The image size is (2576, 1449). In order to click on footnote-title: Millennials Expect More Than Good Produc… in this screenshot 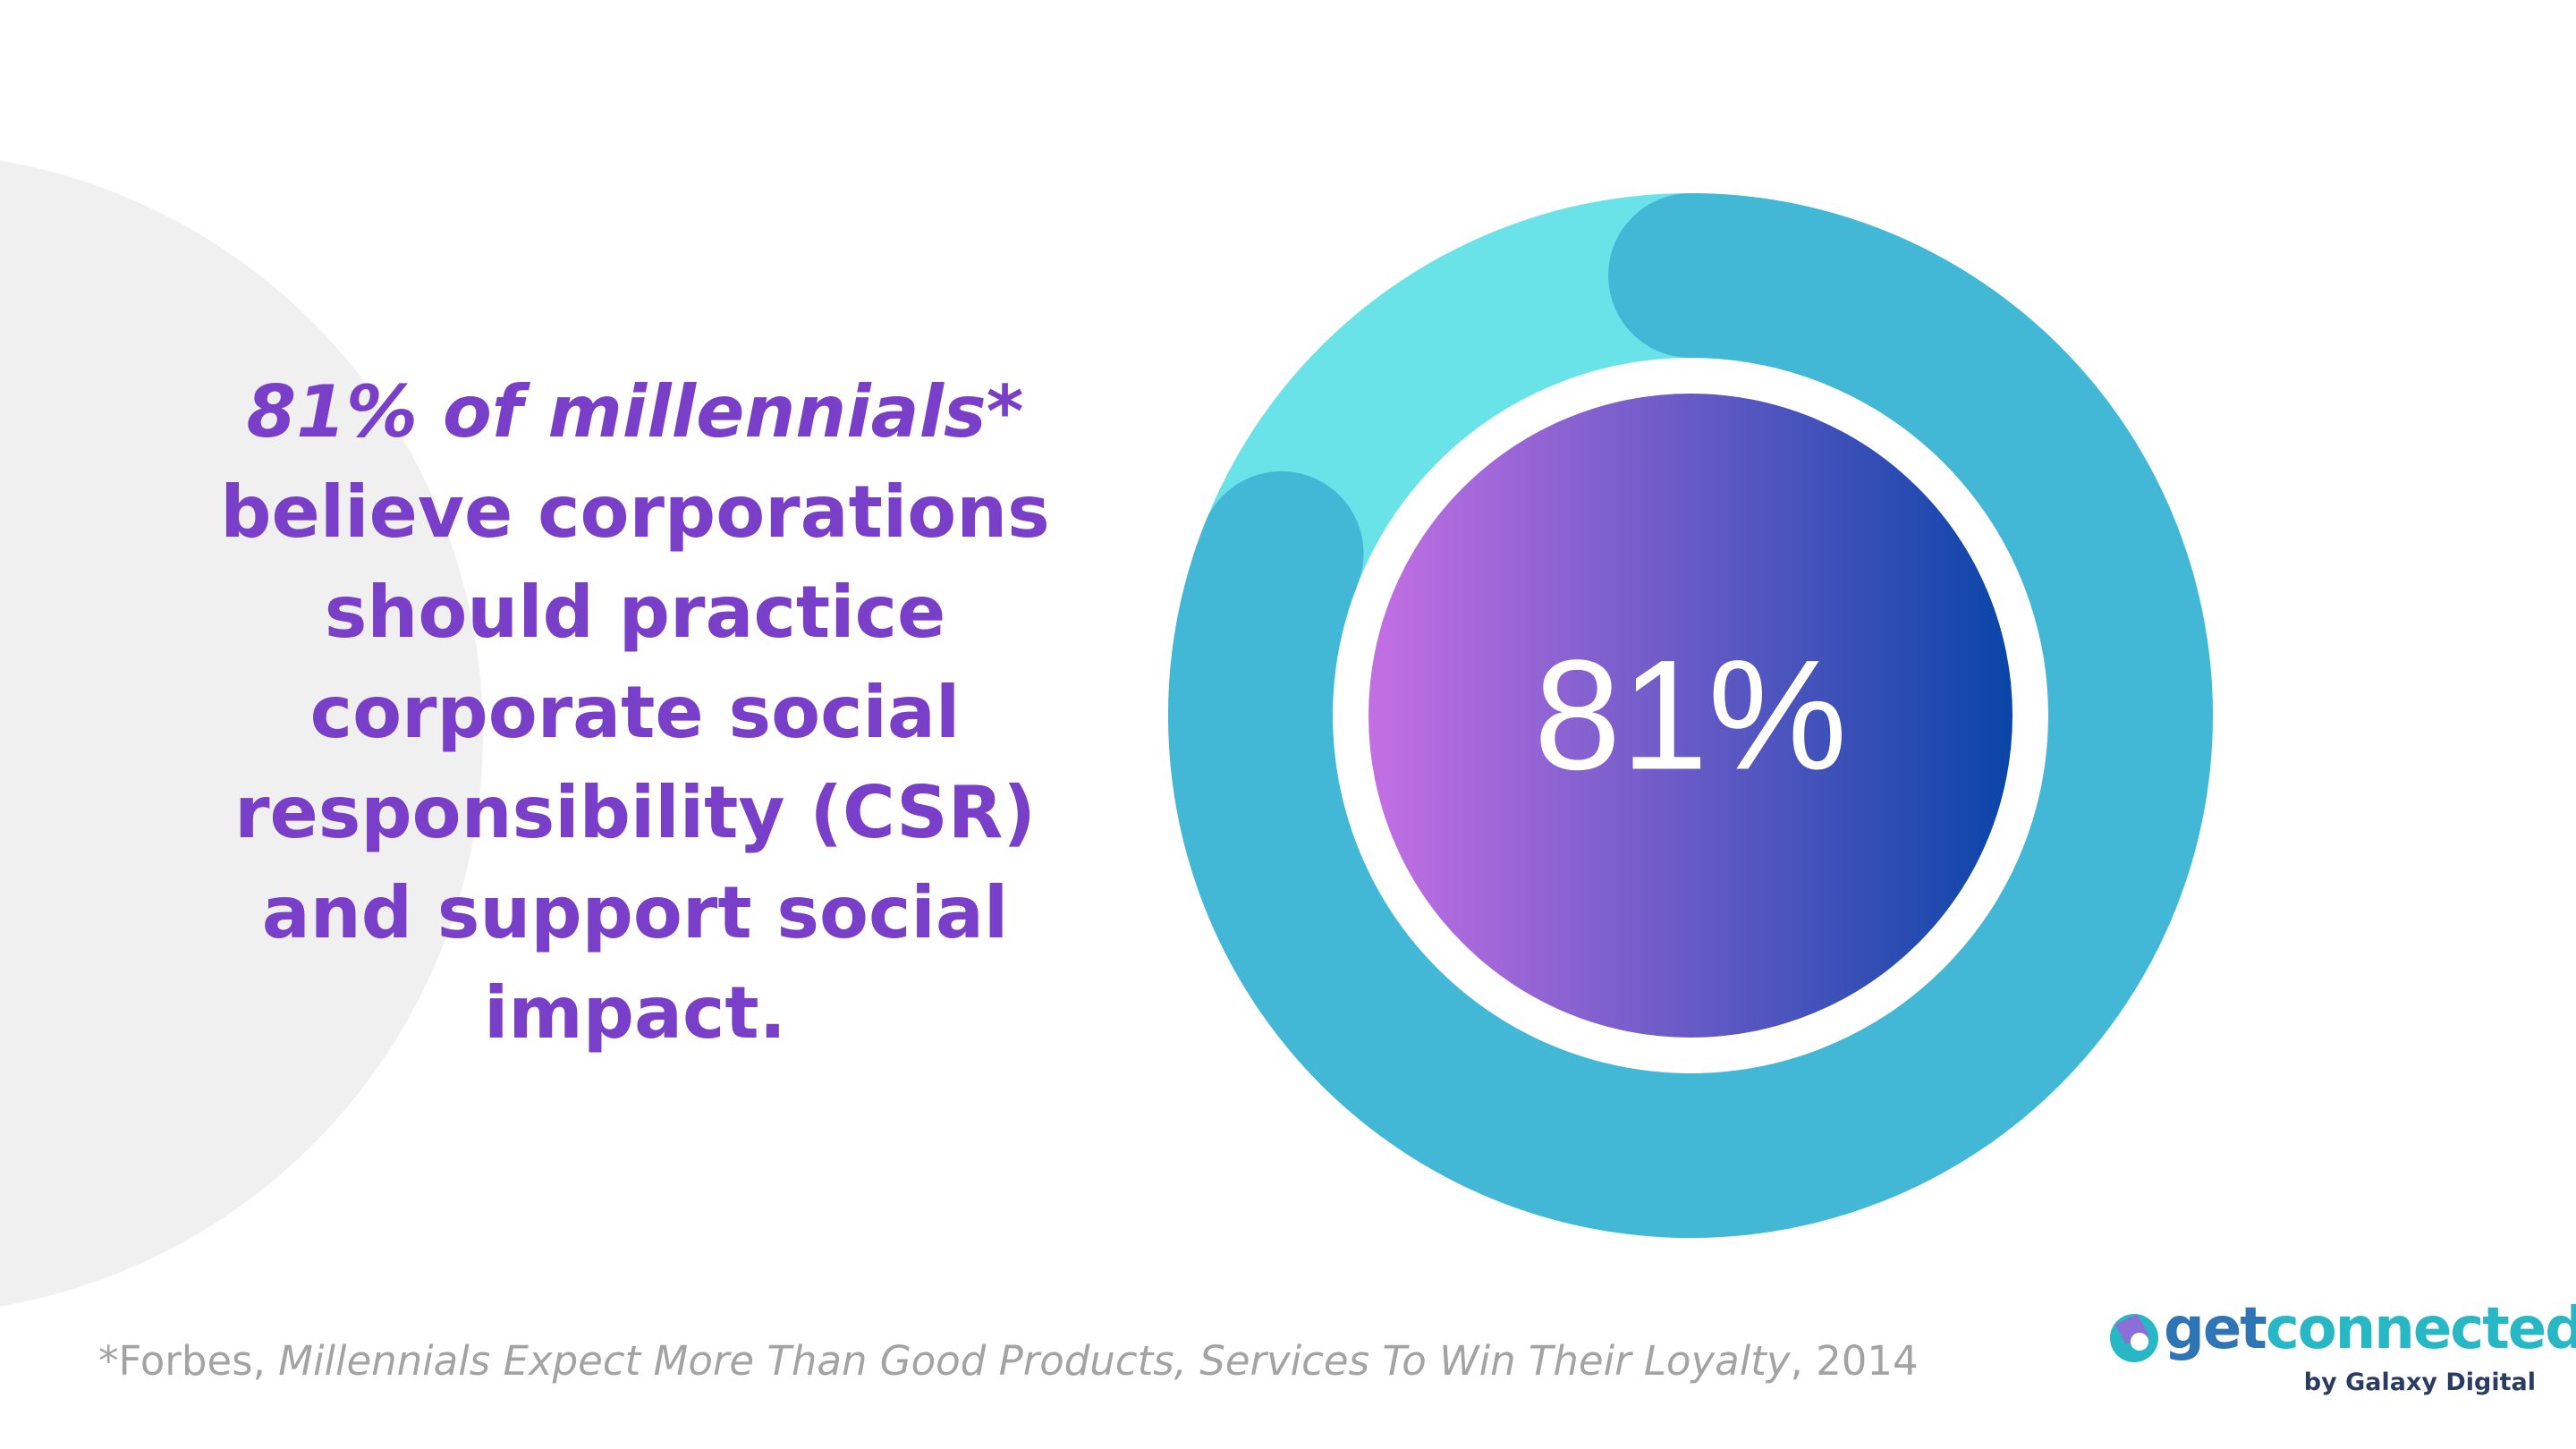, I will do `click(1034, 1361)`.